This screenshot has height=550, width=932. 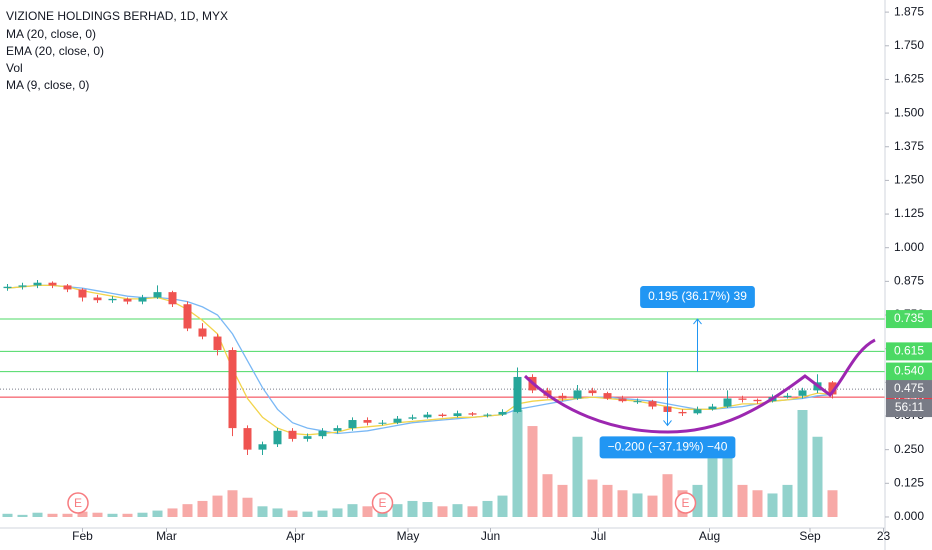 I want to click on legend-entry: EMA (20, close, 0), so click(x=55, y=51).